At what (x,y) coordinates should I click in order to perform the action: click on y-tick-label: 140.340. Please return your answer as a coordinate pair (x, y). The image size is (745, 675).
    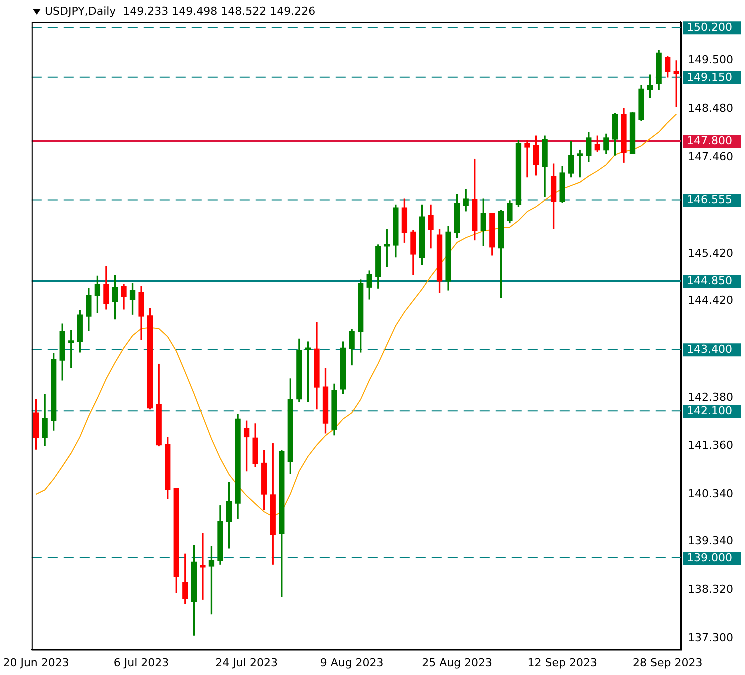
    Looking at the image, I should click on (711, 493).